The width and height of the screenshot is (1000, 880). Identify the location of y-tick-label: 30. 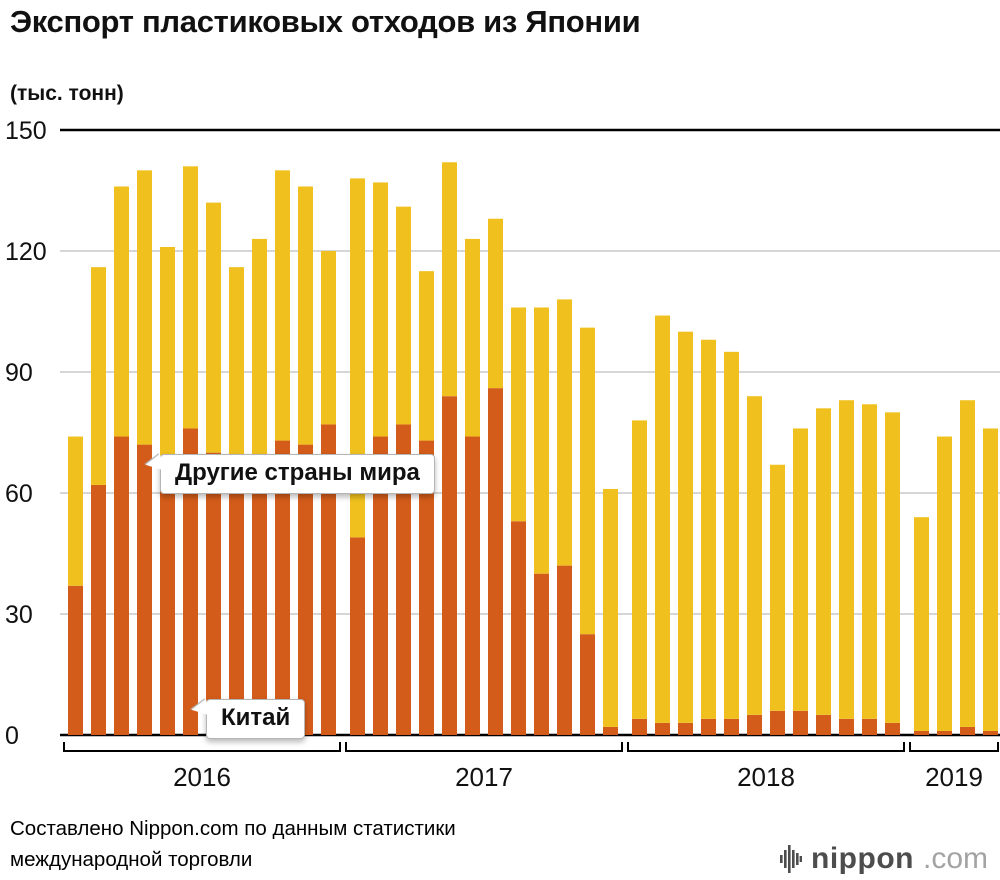
(19, 615).